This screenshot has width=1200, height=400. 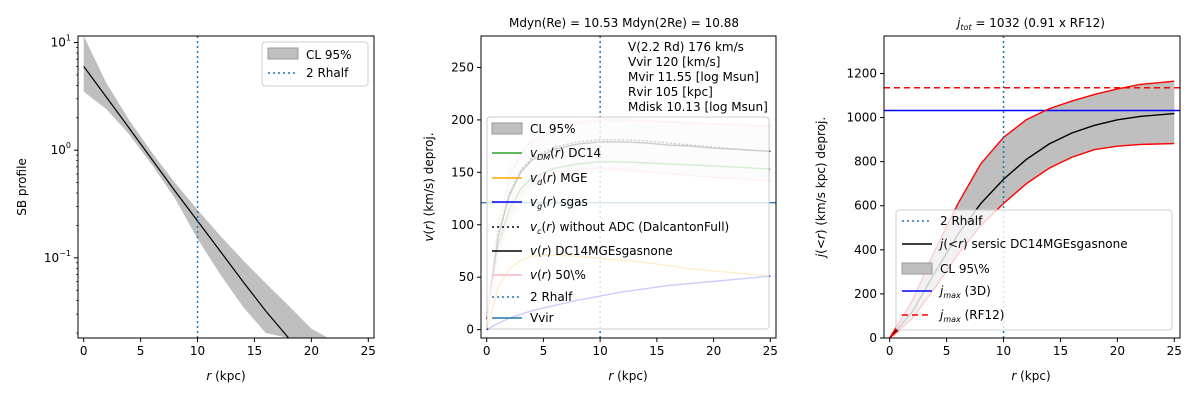 I want to click on sb-profile-curve, so click(x=186, y=202).